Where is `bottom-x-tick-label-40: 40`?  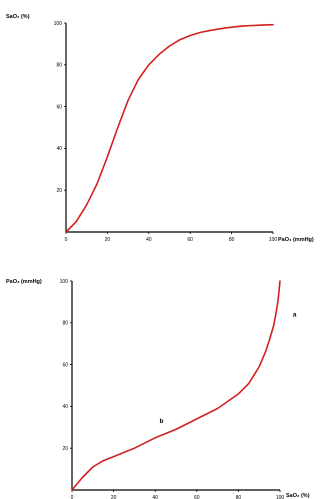
bottom-x-tick-label-40: 40 is located at coordinates (155, 497).